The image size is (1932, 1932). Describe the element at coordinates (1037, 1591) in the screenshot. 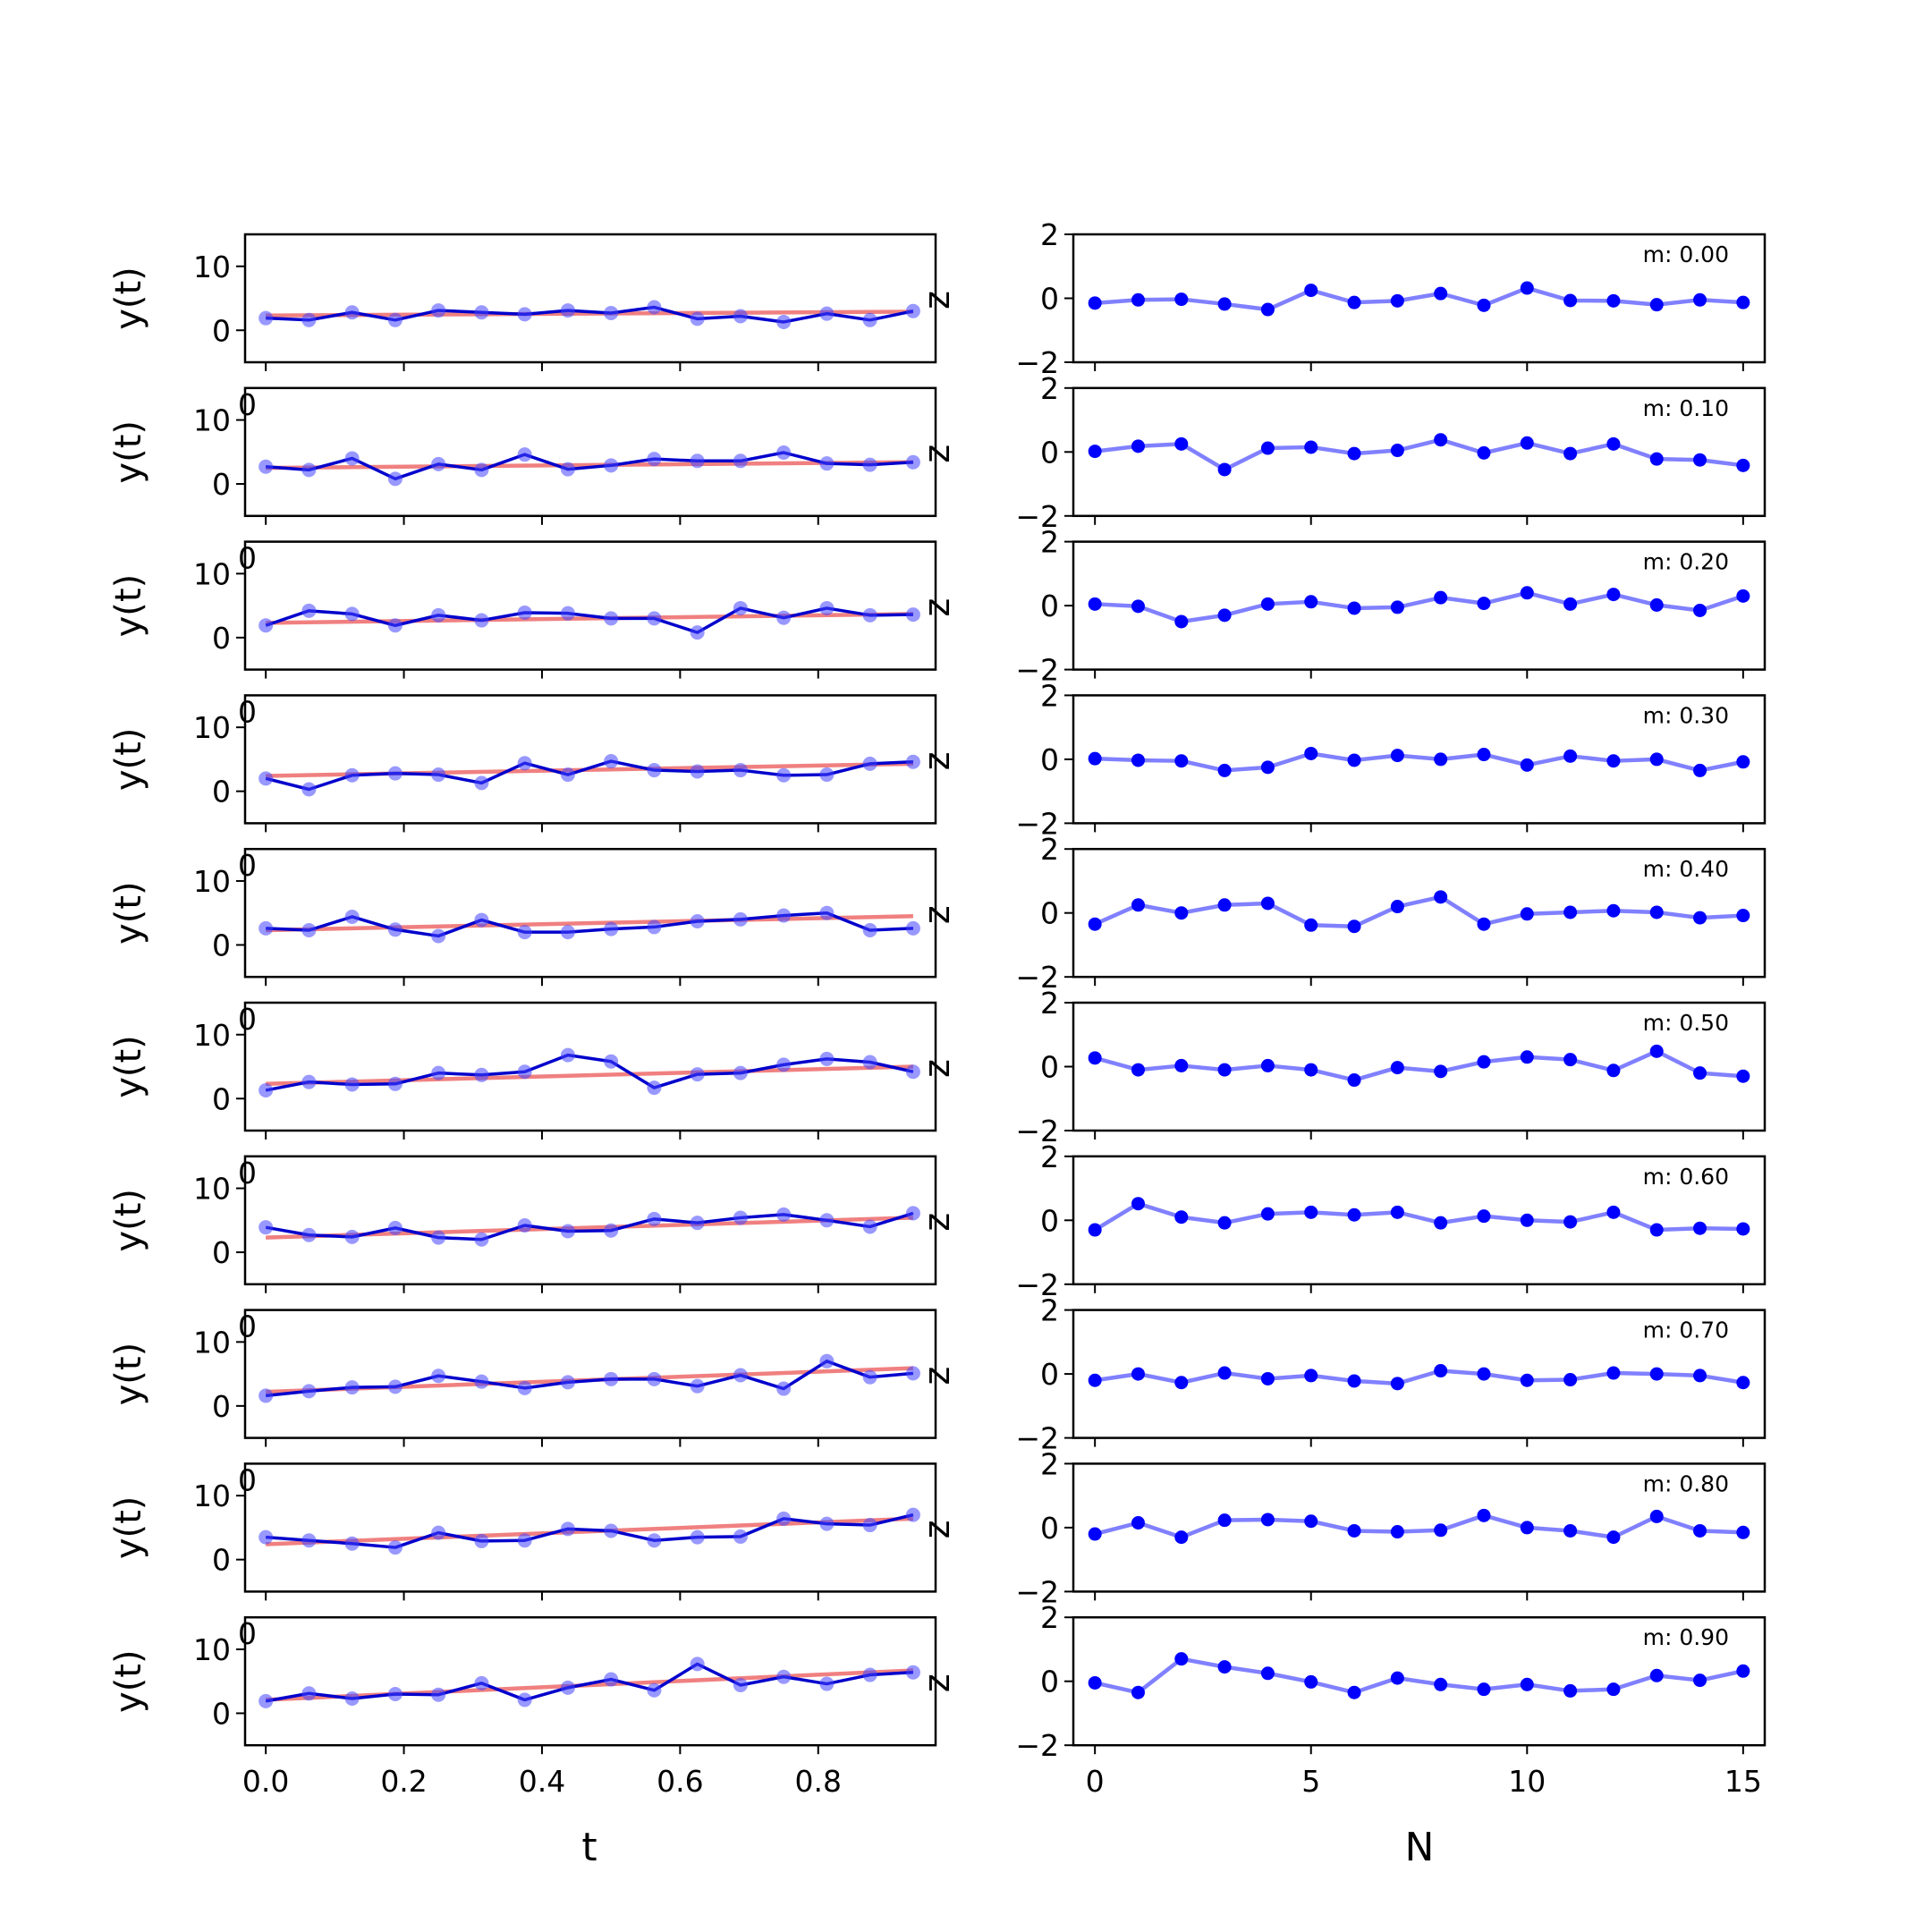

I see `y-tick-label: −2` at that location.